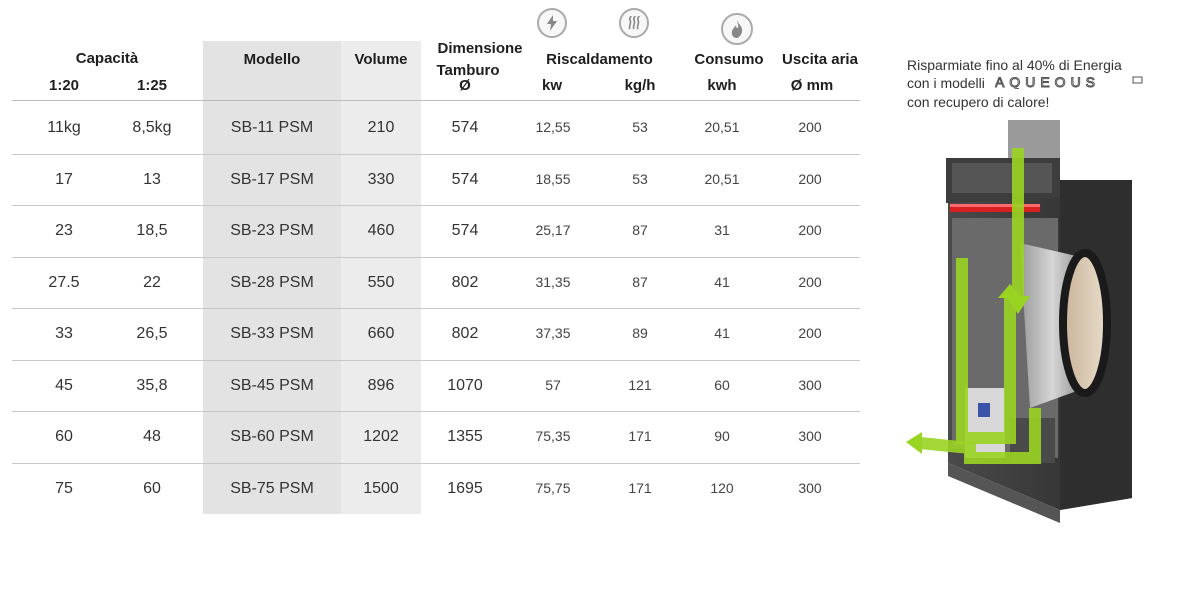  Describe the element at coordinates (64, 333) in the screenshot. I see `cell-capacity-120: 33` at that location.